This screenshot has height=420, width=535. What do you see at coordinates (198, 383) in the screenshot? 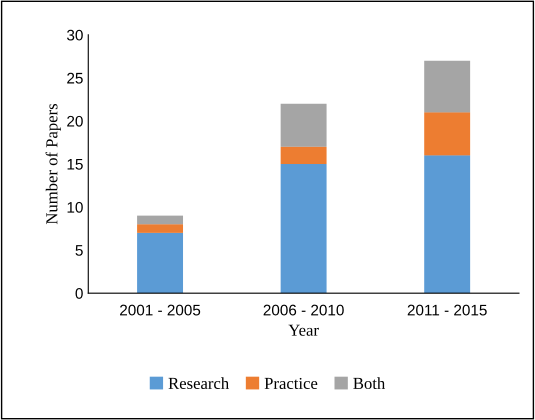
I see `legend-label: Research` at bounding box center [198, 383].